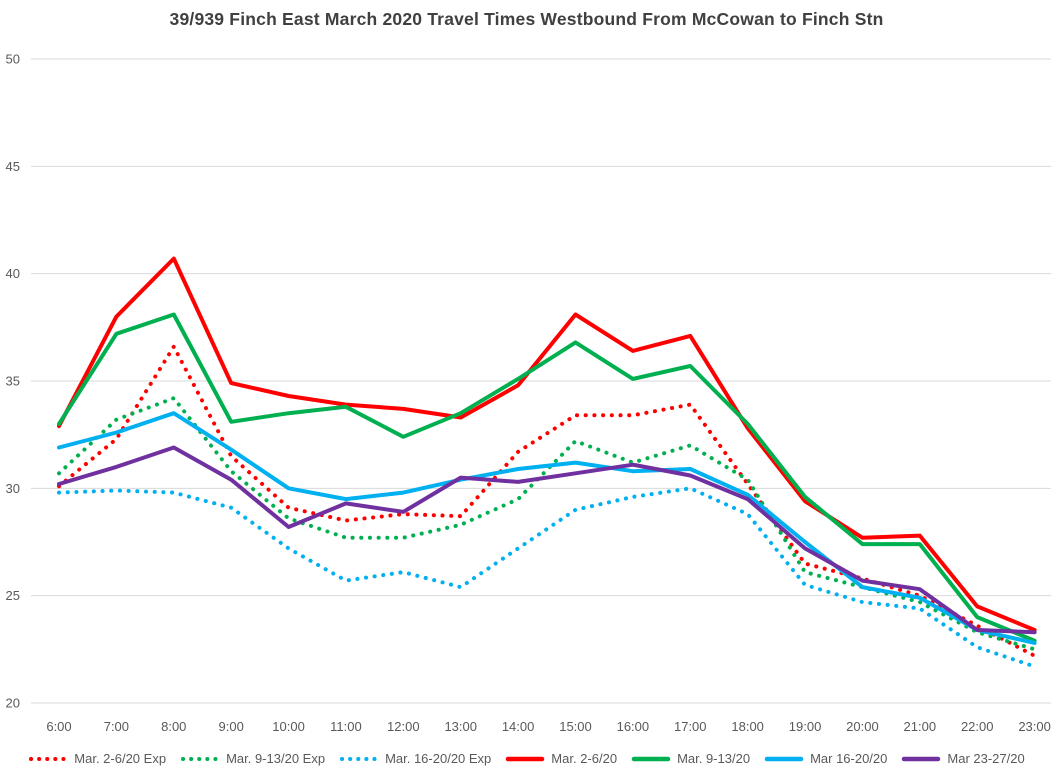  Describe the element at coordinates (13, 59) in the screenshot. I see `y-axis-tick-50: 50` at that location.